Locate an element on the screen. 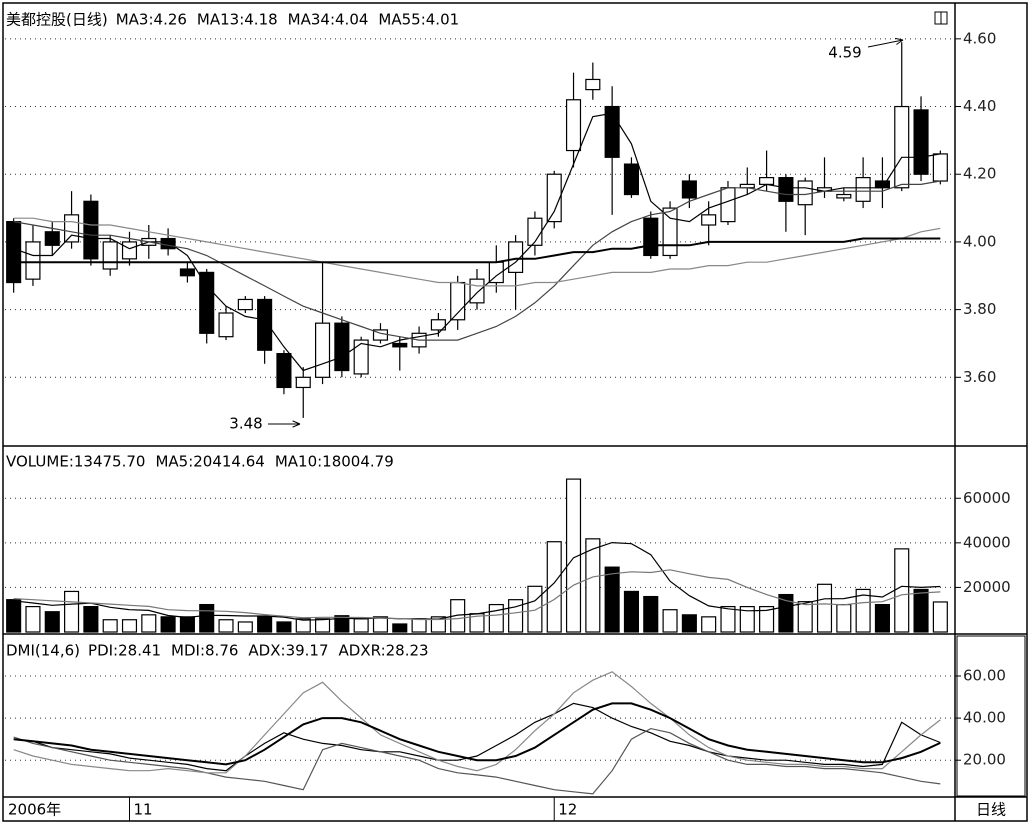  y-tick-label: 4.60 is located at coordinates (979, 38).